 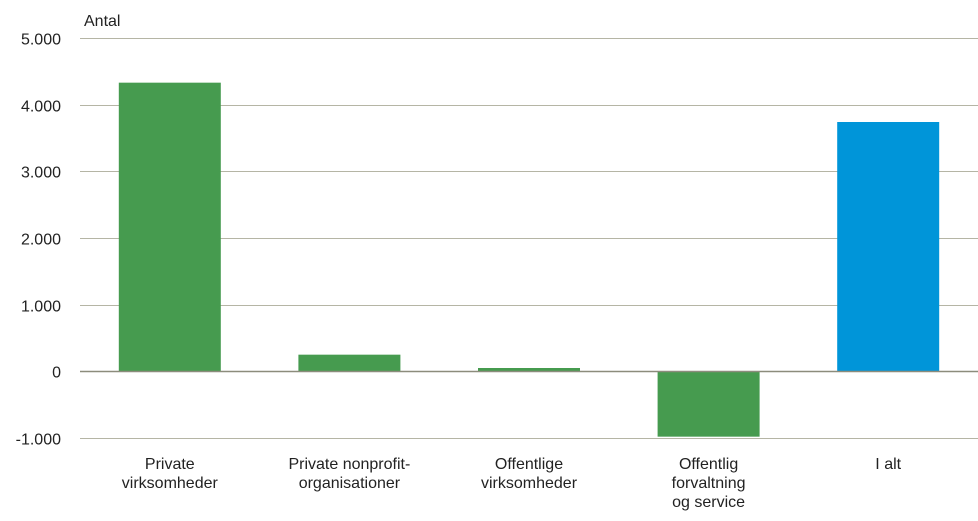 What do you see at coordinates (41, 173) in the screenshot?
I see `y-tick-label: 3.000` at bounding box center [41, 173].